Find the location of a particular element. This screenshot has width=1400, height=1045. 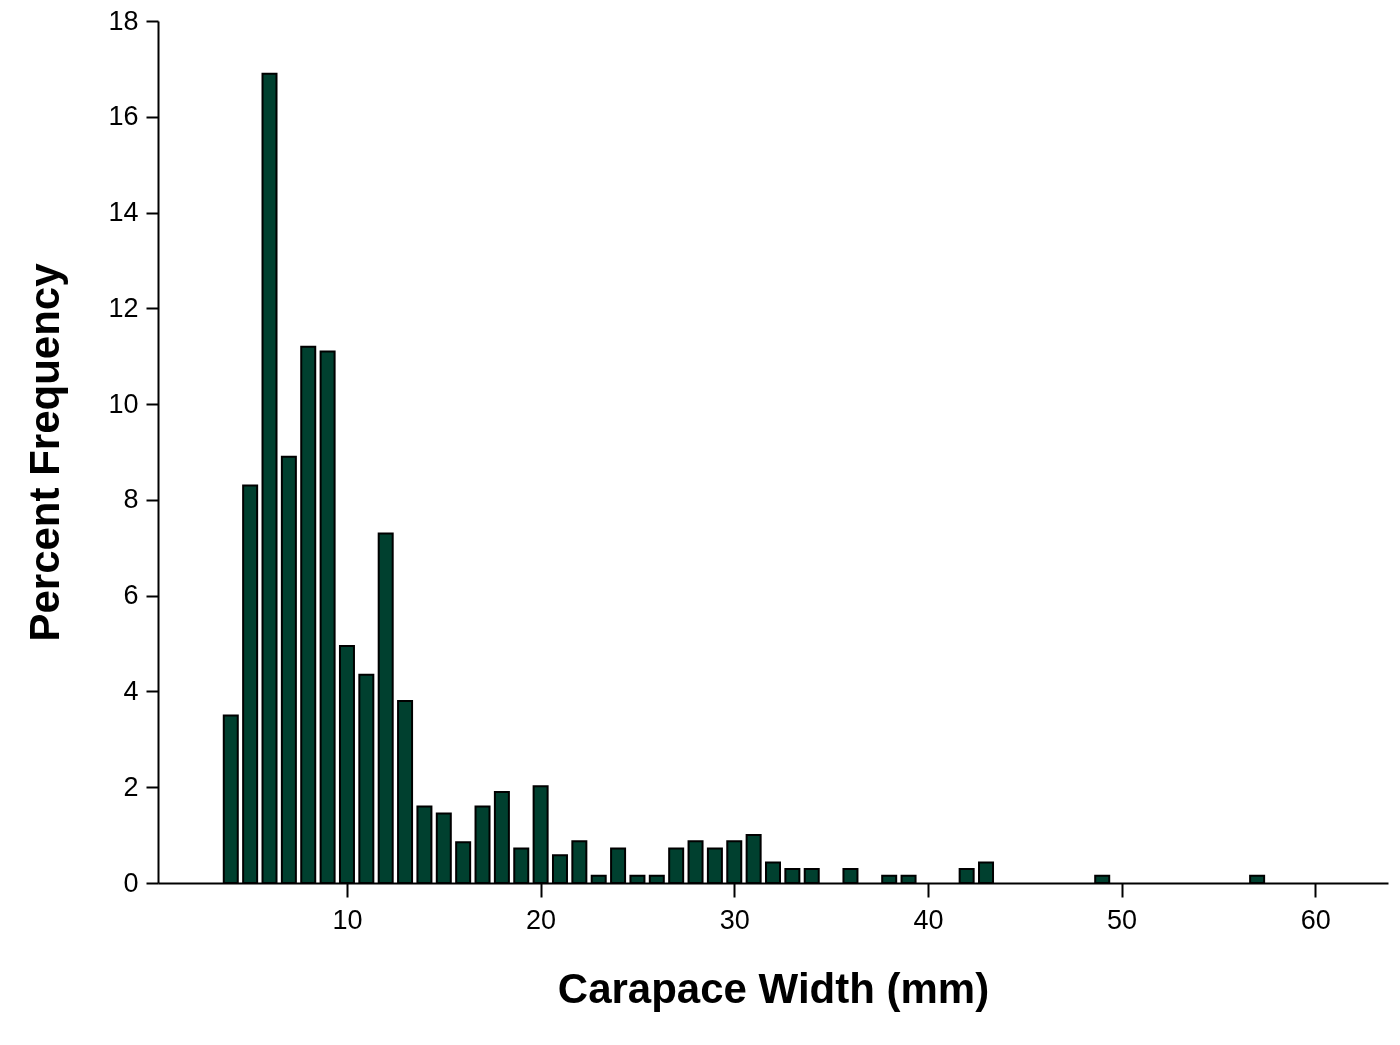

y-tick-label: 2 is located at coordinates (131, 786).